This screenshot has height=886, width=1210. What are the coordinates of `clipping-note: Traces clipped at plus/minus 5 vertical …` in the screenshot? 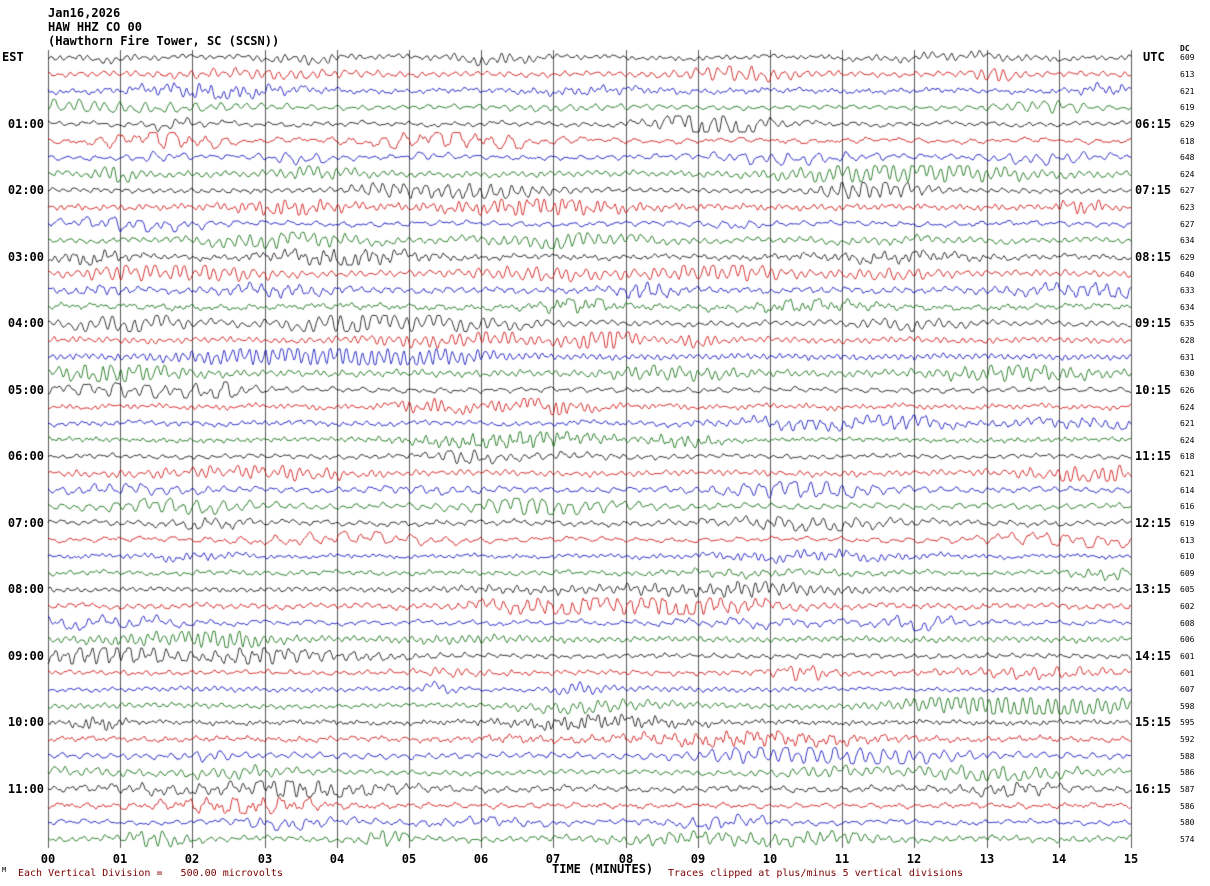 It's located at (816, 873).